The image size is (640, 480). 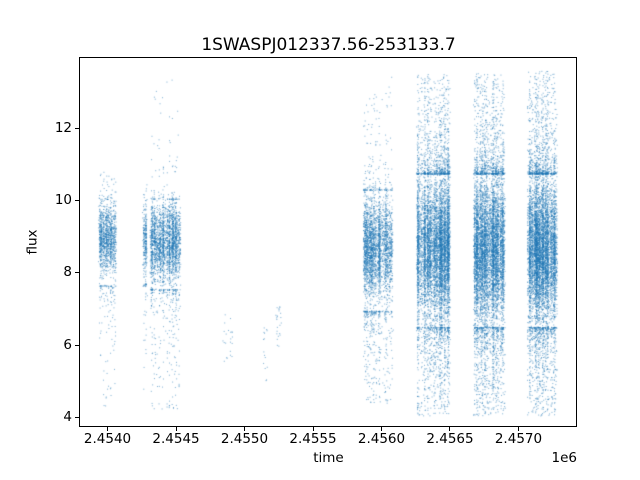 I want to click on x-tick-label: 2.4570, so click(x=518, y=439).